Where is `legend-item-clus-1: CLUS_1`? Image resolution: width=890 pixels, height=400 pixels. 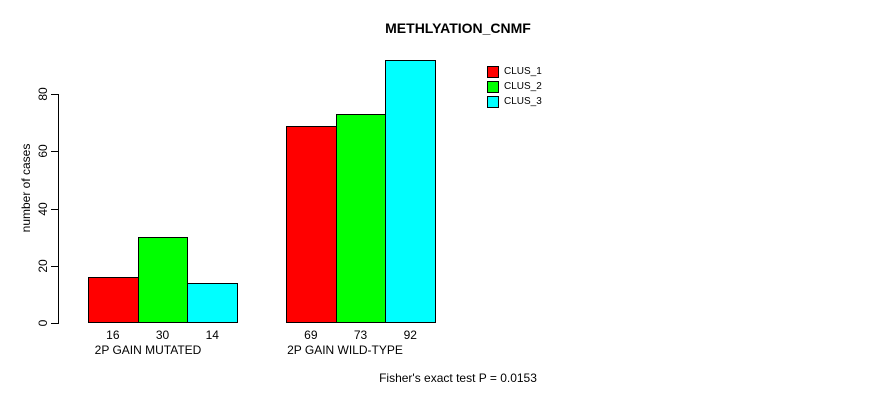
legend-item-clus-1: CLUS_1 is located at coordinates (514, 72).